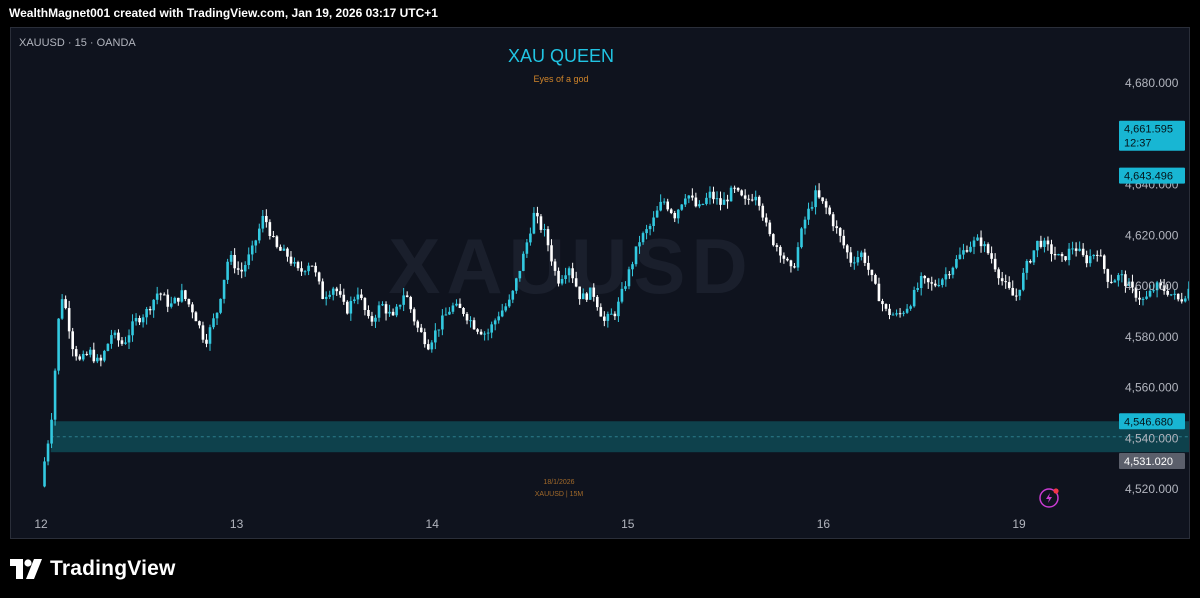  I want to click on lightning-icon-ring, so click(1049, 498).